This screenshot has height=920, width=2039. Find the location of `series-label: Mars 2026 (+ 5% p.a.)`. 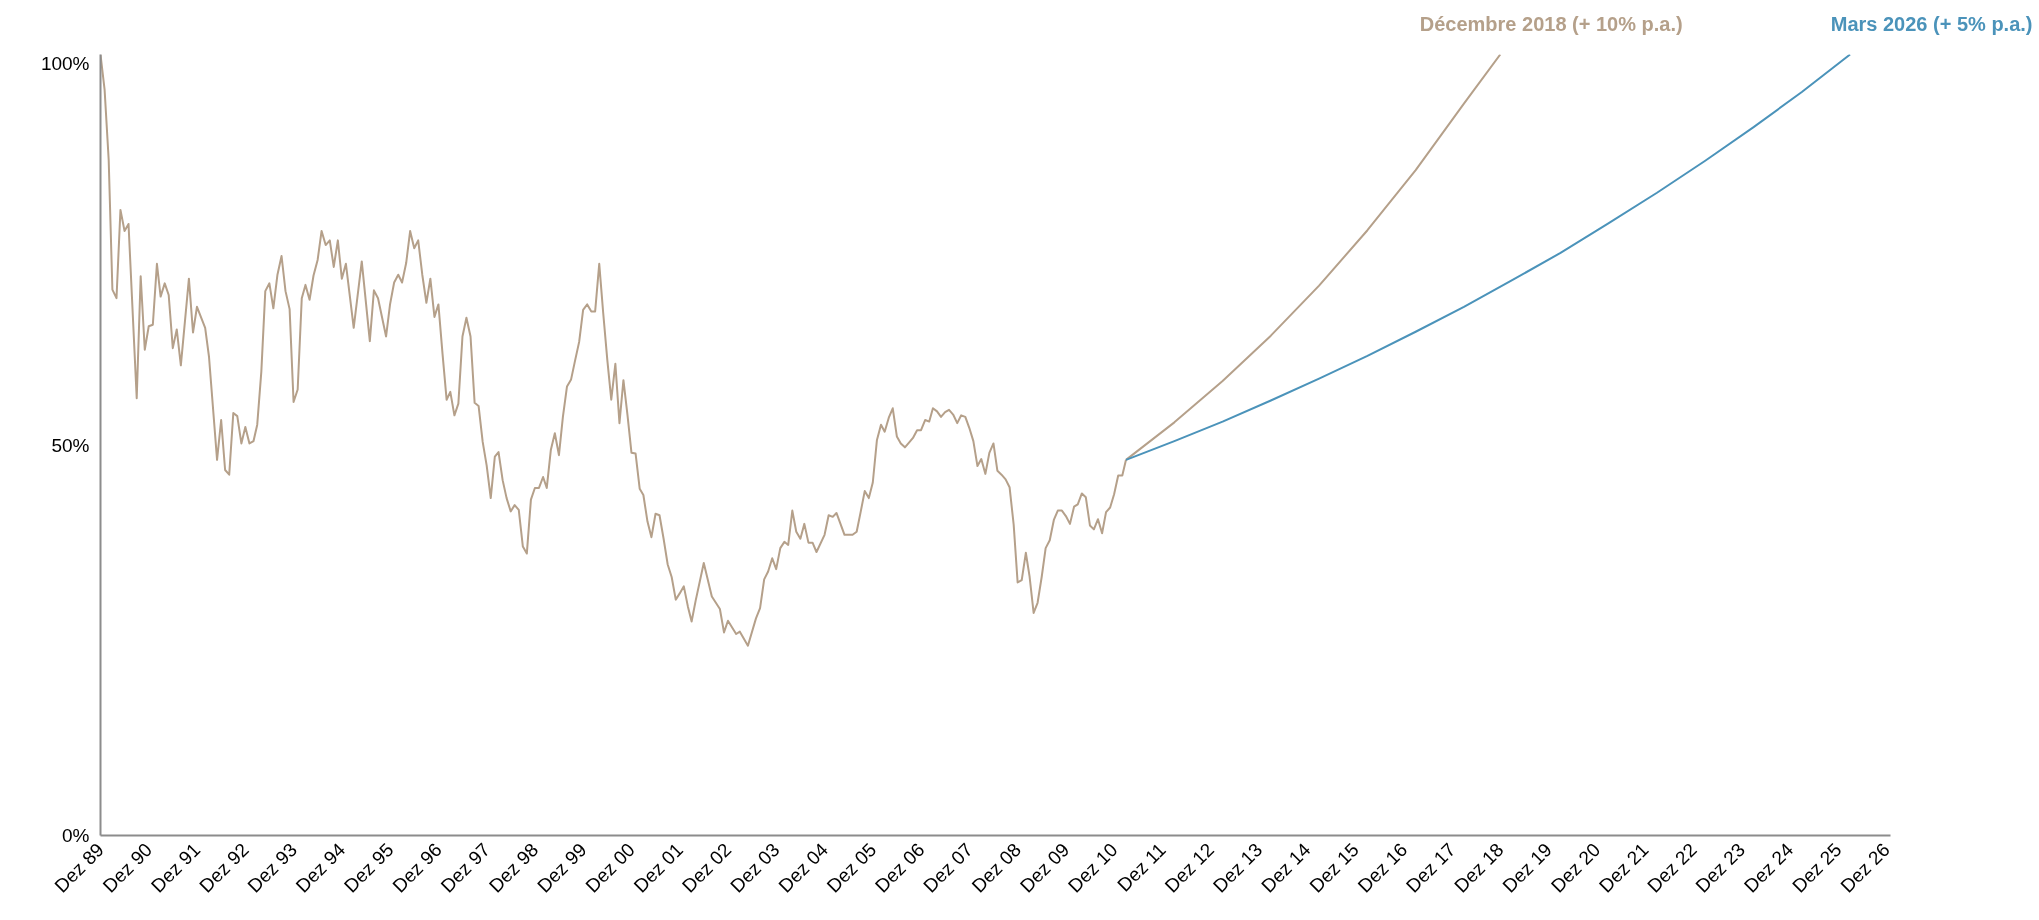

series-label: Mars 2026 (+ 5% p.a.) is located at coordinates (1931, 23).